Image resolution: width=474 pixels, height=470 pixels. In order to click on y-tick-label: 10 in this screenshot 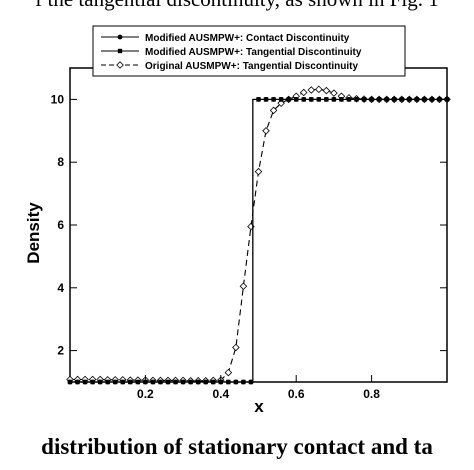, I will do `click(58, 99)`.